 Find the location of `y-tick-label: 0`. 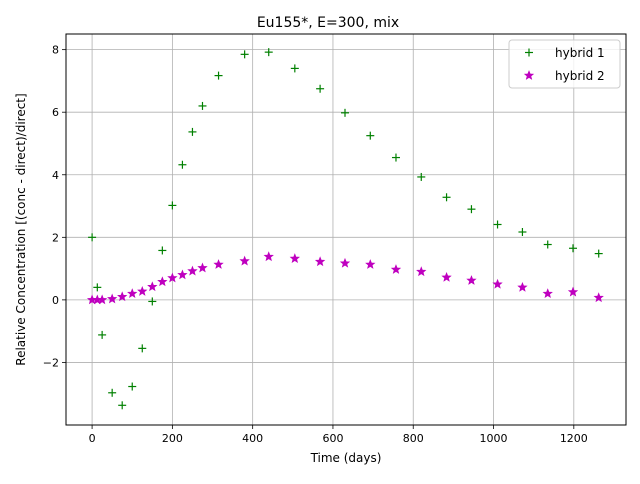

y-tick-label: 0 is located at coordinates (55, 300).